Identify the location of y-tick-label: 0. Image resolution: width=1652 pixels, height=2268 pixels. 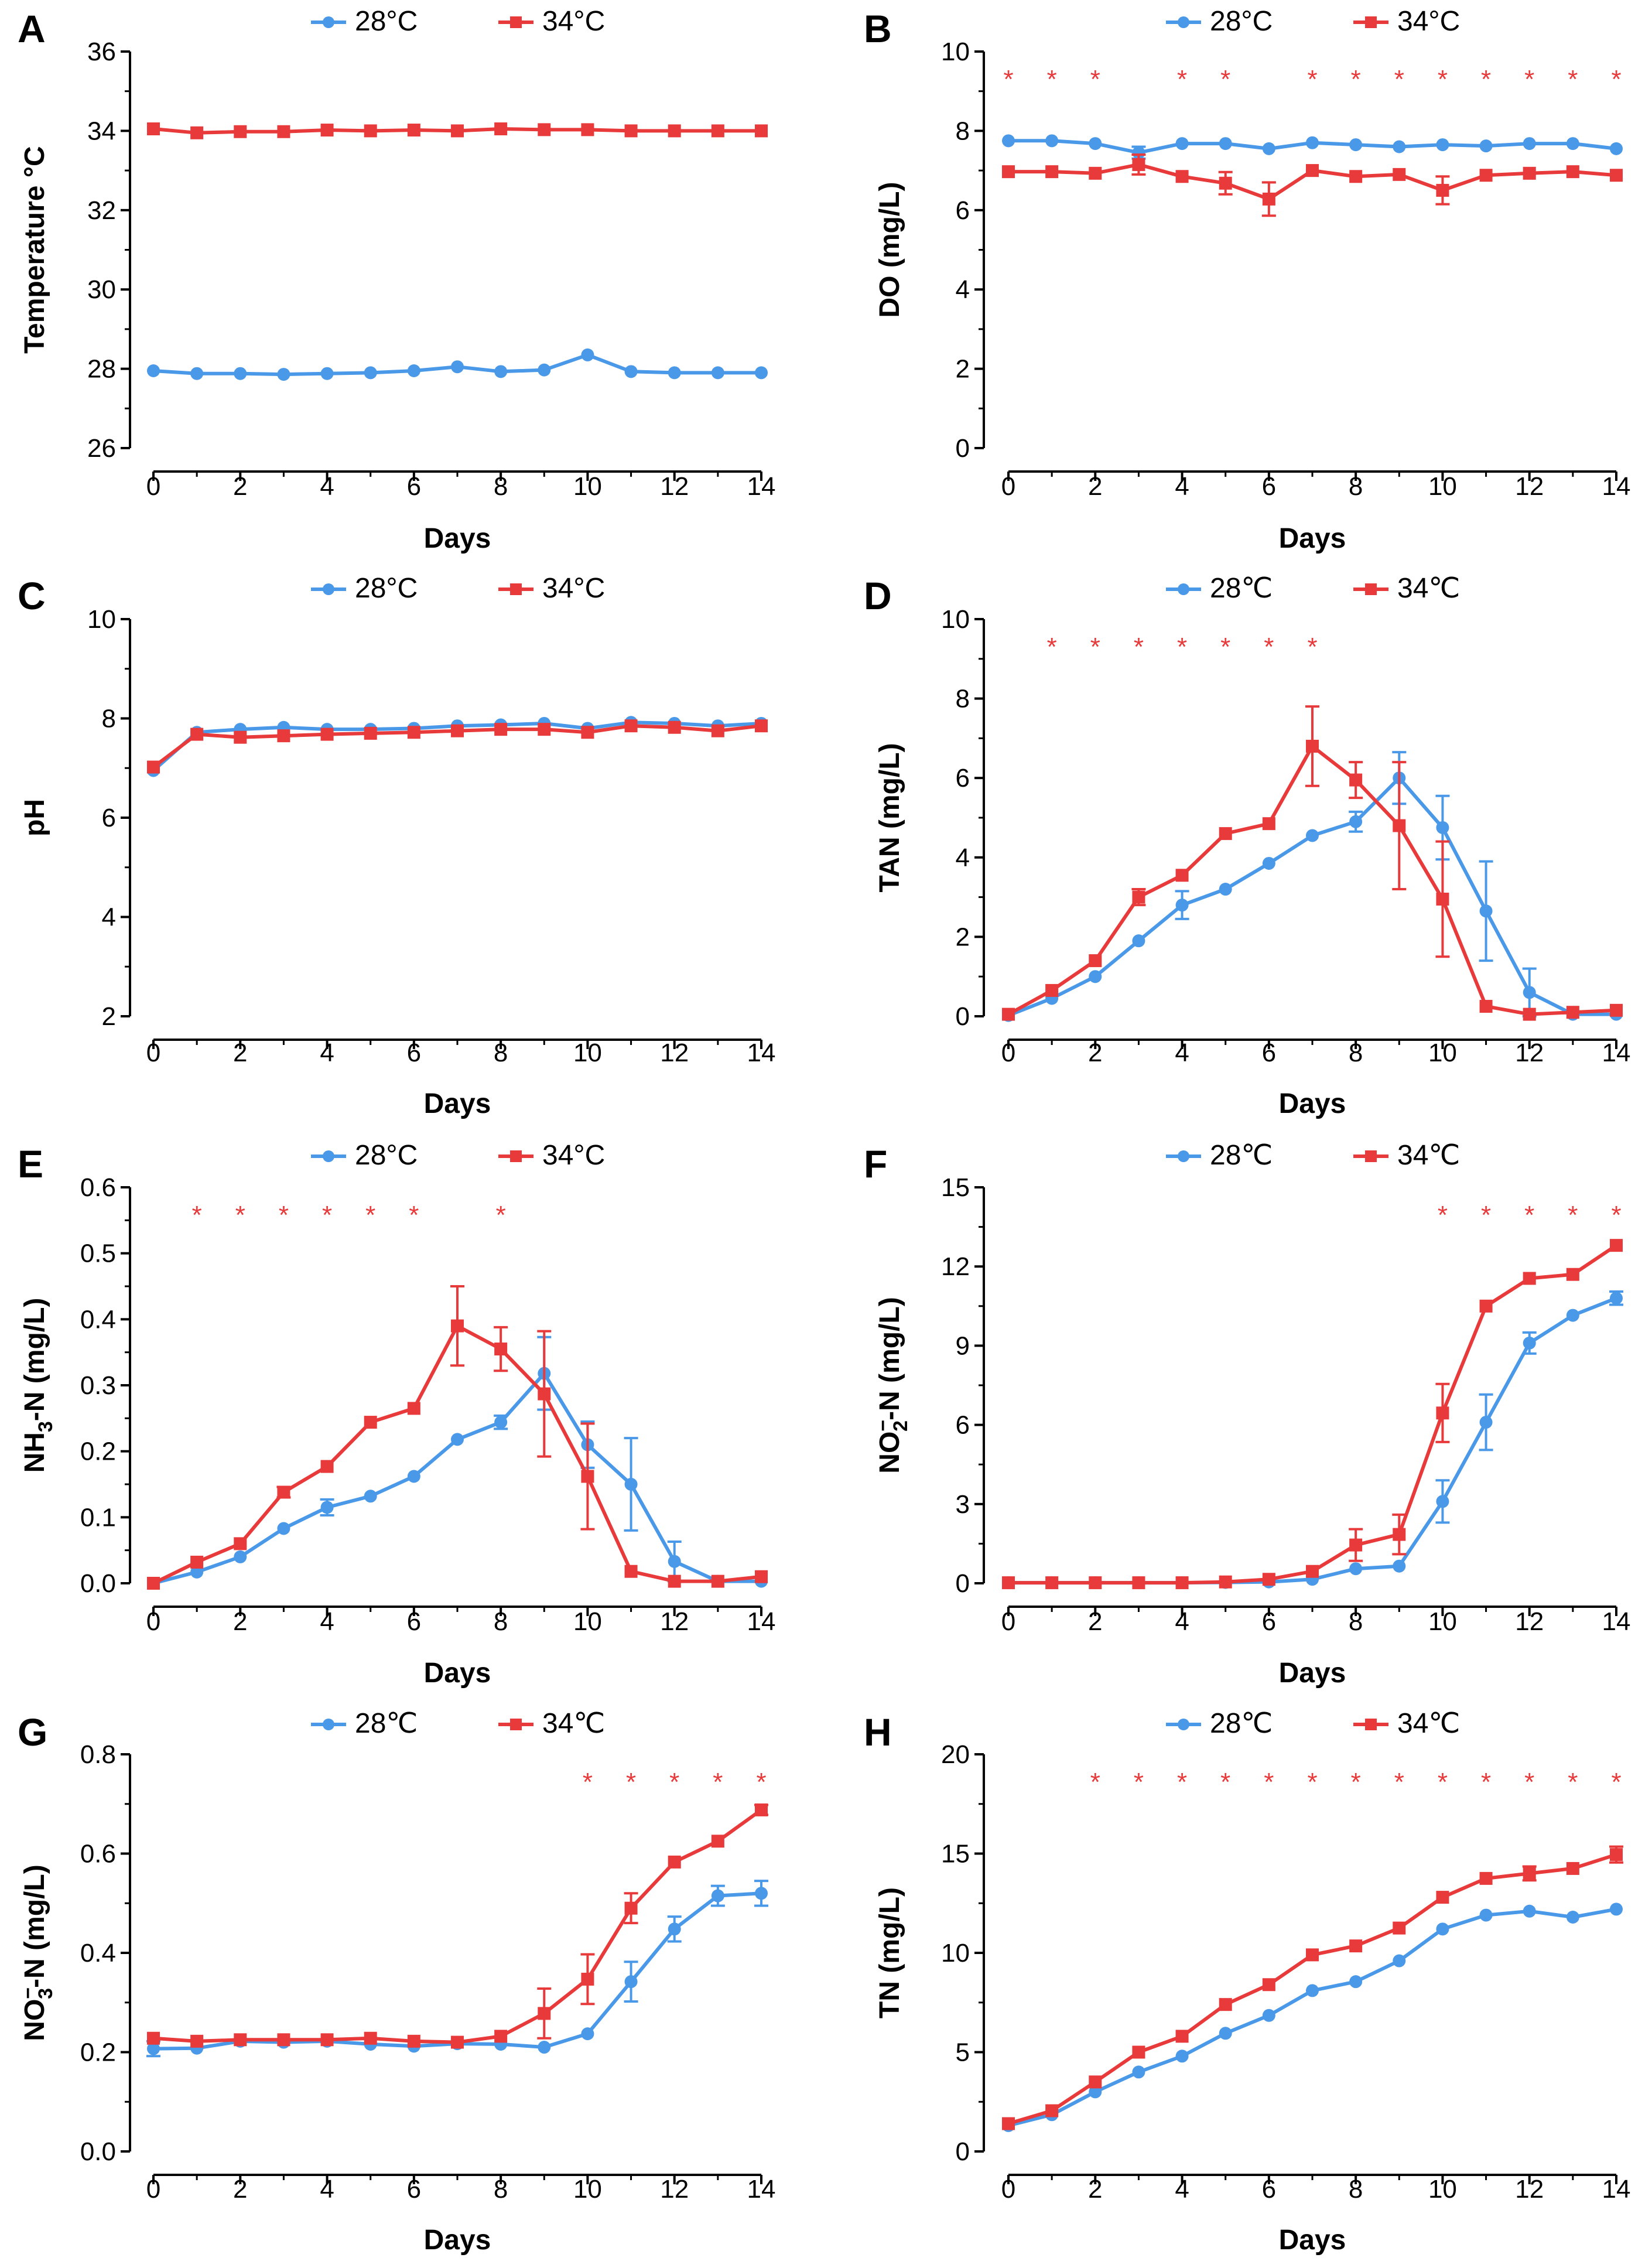
(963, 2151).